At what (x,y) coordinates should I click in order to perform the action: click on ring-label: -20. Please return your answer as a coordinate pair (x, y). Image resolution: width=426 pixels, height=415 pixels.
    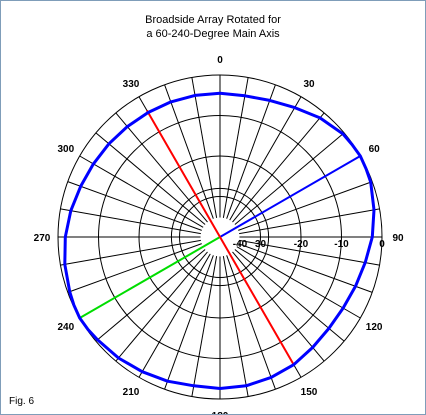
    Looking at the image, I should click on (301, 244).